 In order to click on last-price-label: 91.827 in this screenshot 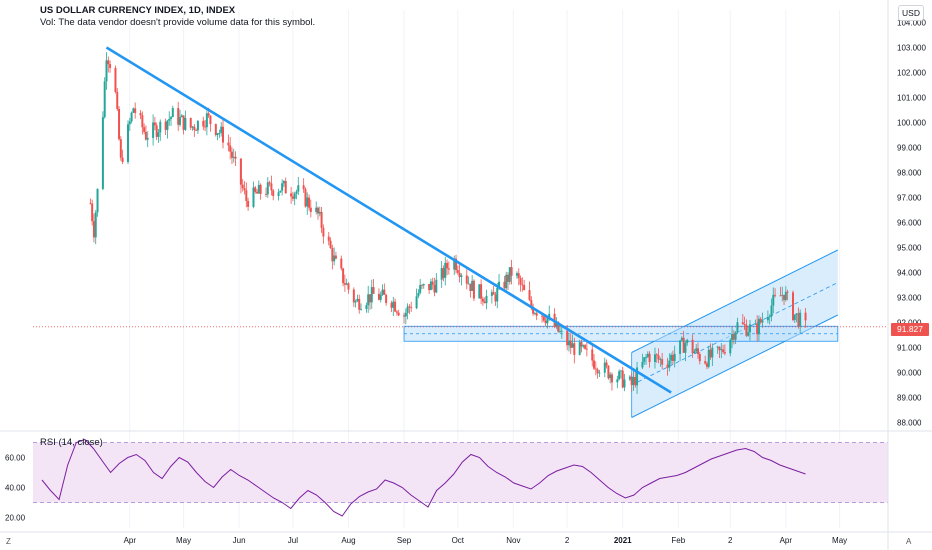, I will do `click(910, 329)`.